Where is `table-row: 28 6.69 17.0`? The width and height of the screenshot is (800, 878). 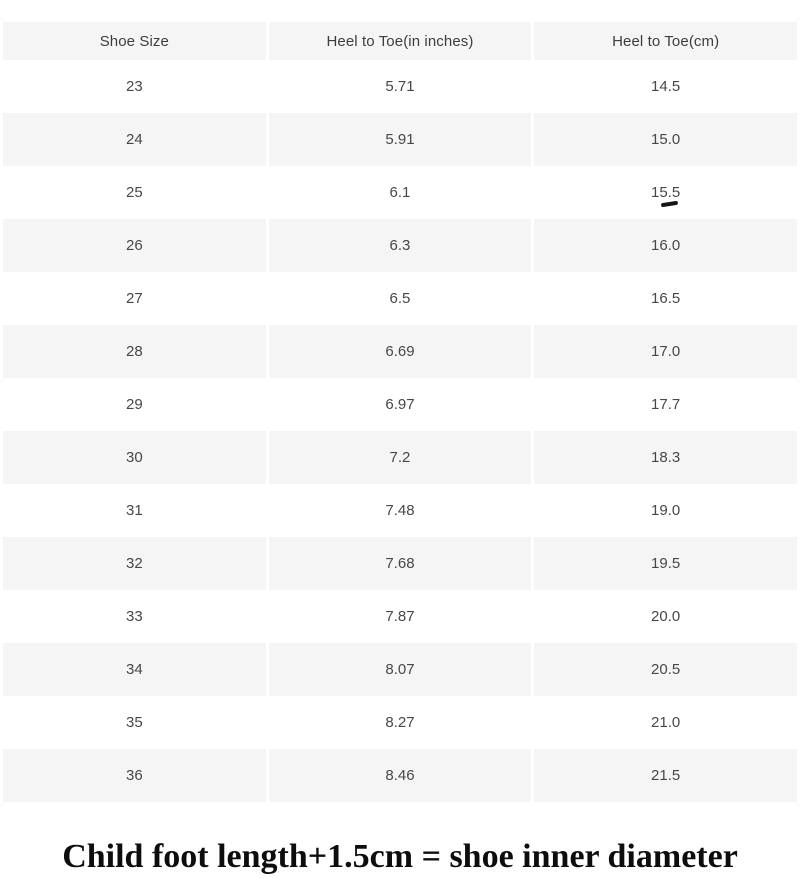
table-row: 28 6.69 17.0 is located at coordinates (400, 351).